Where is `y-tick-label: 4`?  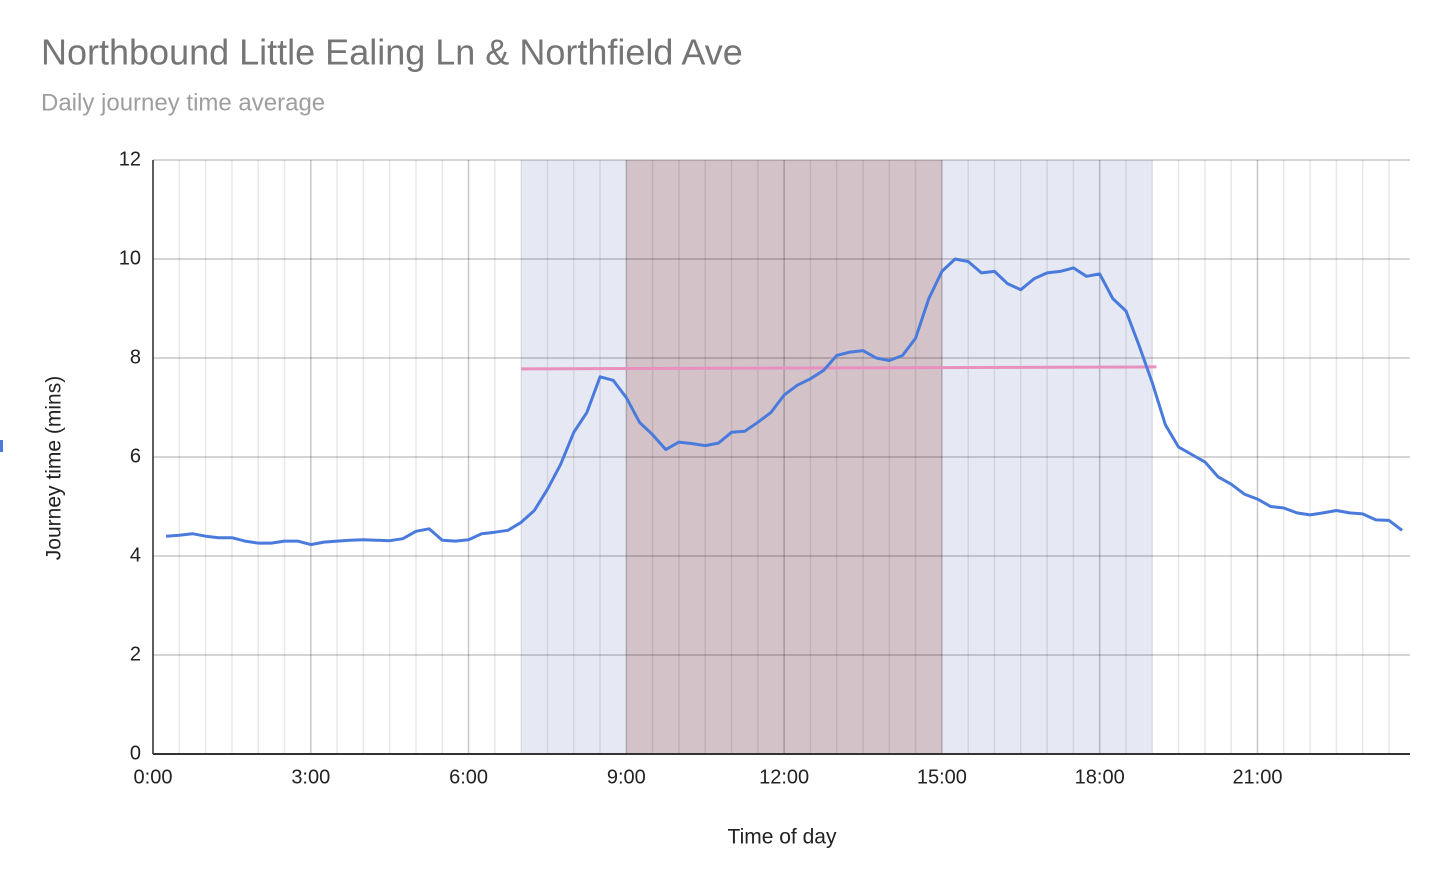
y-tick-label: 4 is located at coordinates (135, 555).